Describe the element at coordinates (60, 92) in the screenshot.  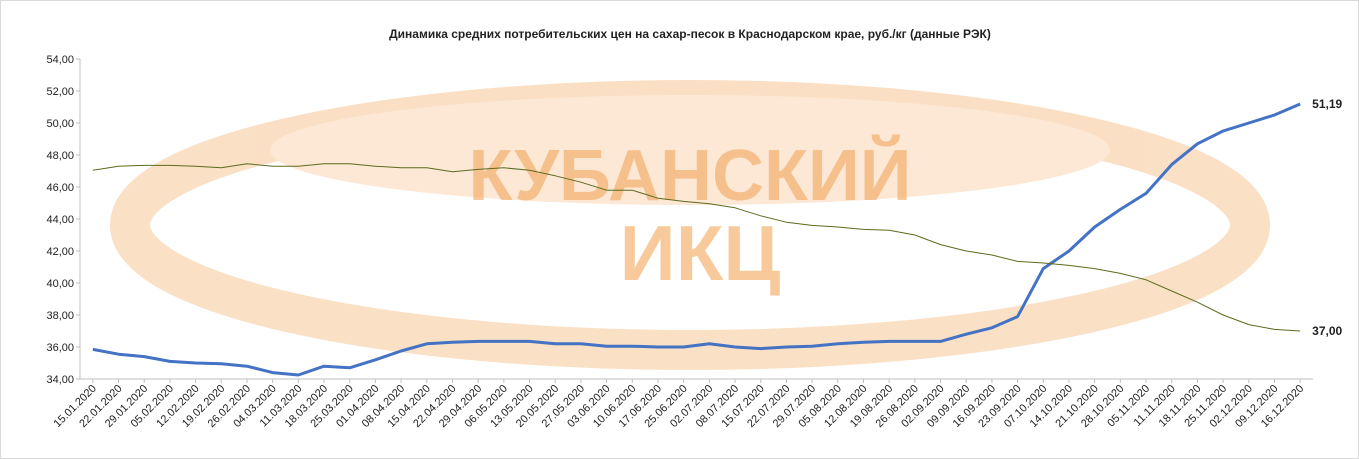
I see `y-tick-label: 52,00` at that location.